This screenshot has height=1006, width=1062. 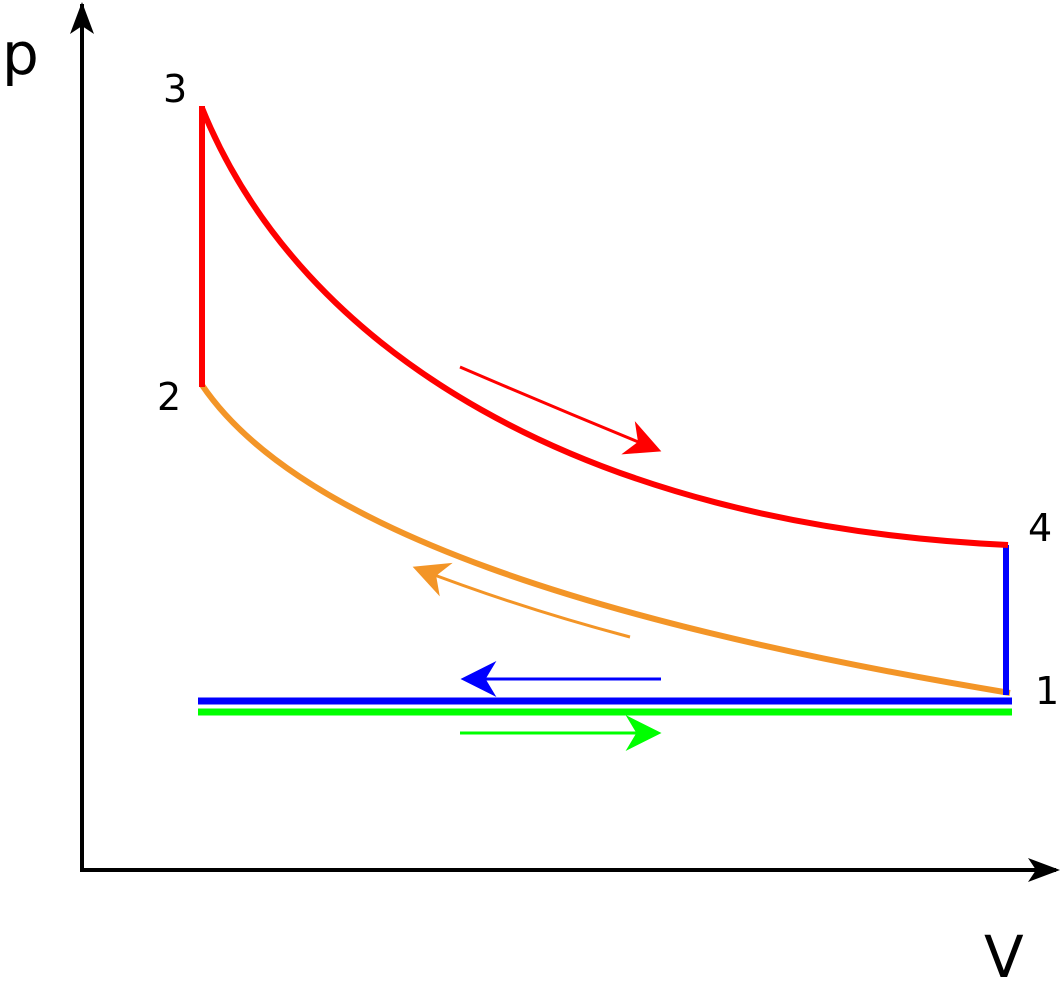 What do you see at coordinates (1004, 957) in the screenshot?
I see `x-axis-label: V` at bounding box center [1004, 957].